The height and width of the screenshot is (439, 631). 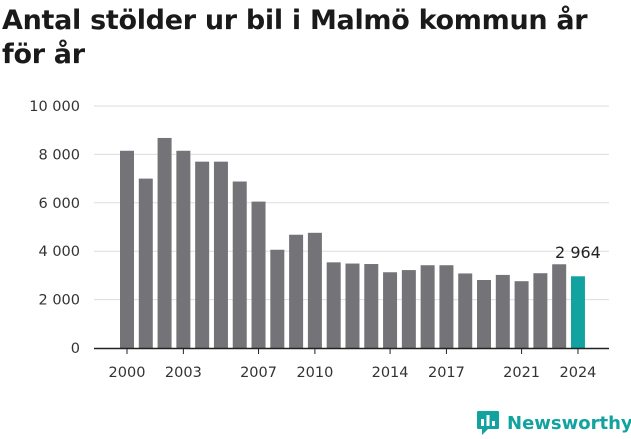 What do you see at coordinates (578, 373) in the screenshot?
I see `x-tick-label: 2024` at bounding box center [578, 373].